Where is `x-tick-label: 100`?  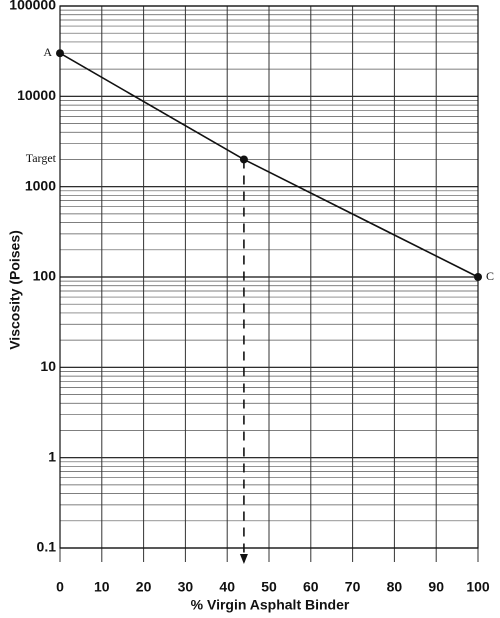
x-tick-label: 100 is located at coordinates (478, 587).